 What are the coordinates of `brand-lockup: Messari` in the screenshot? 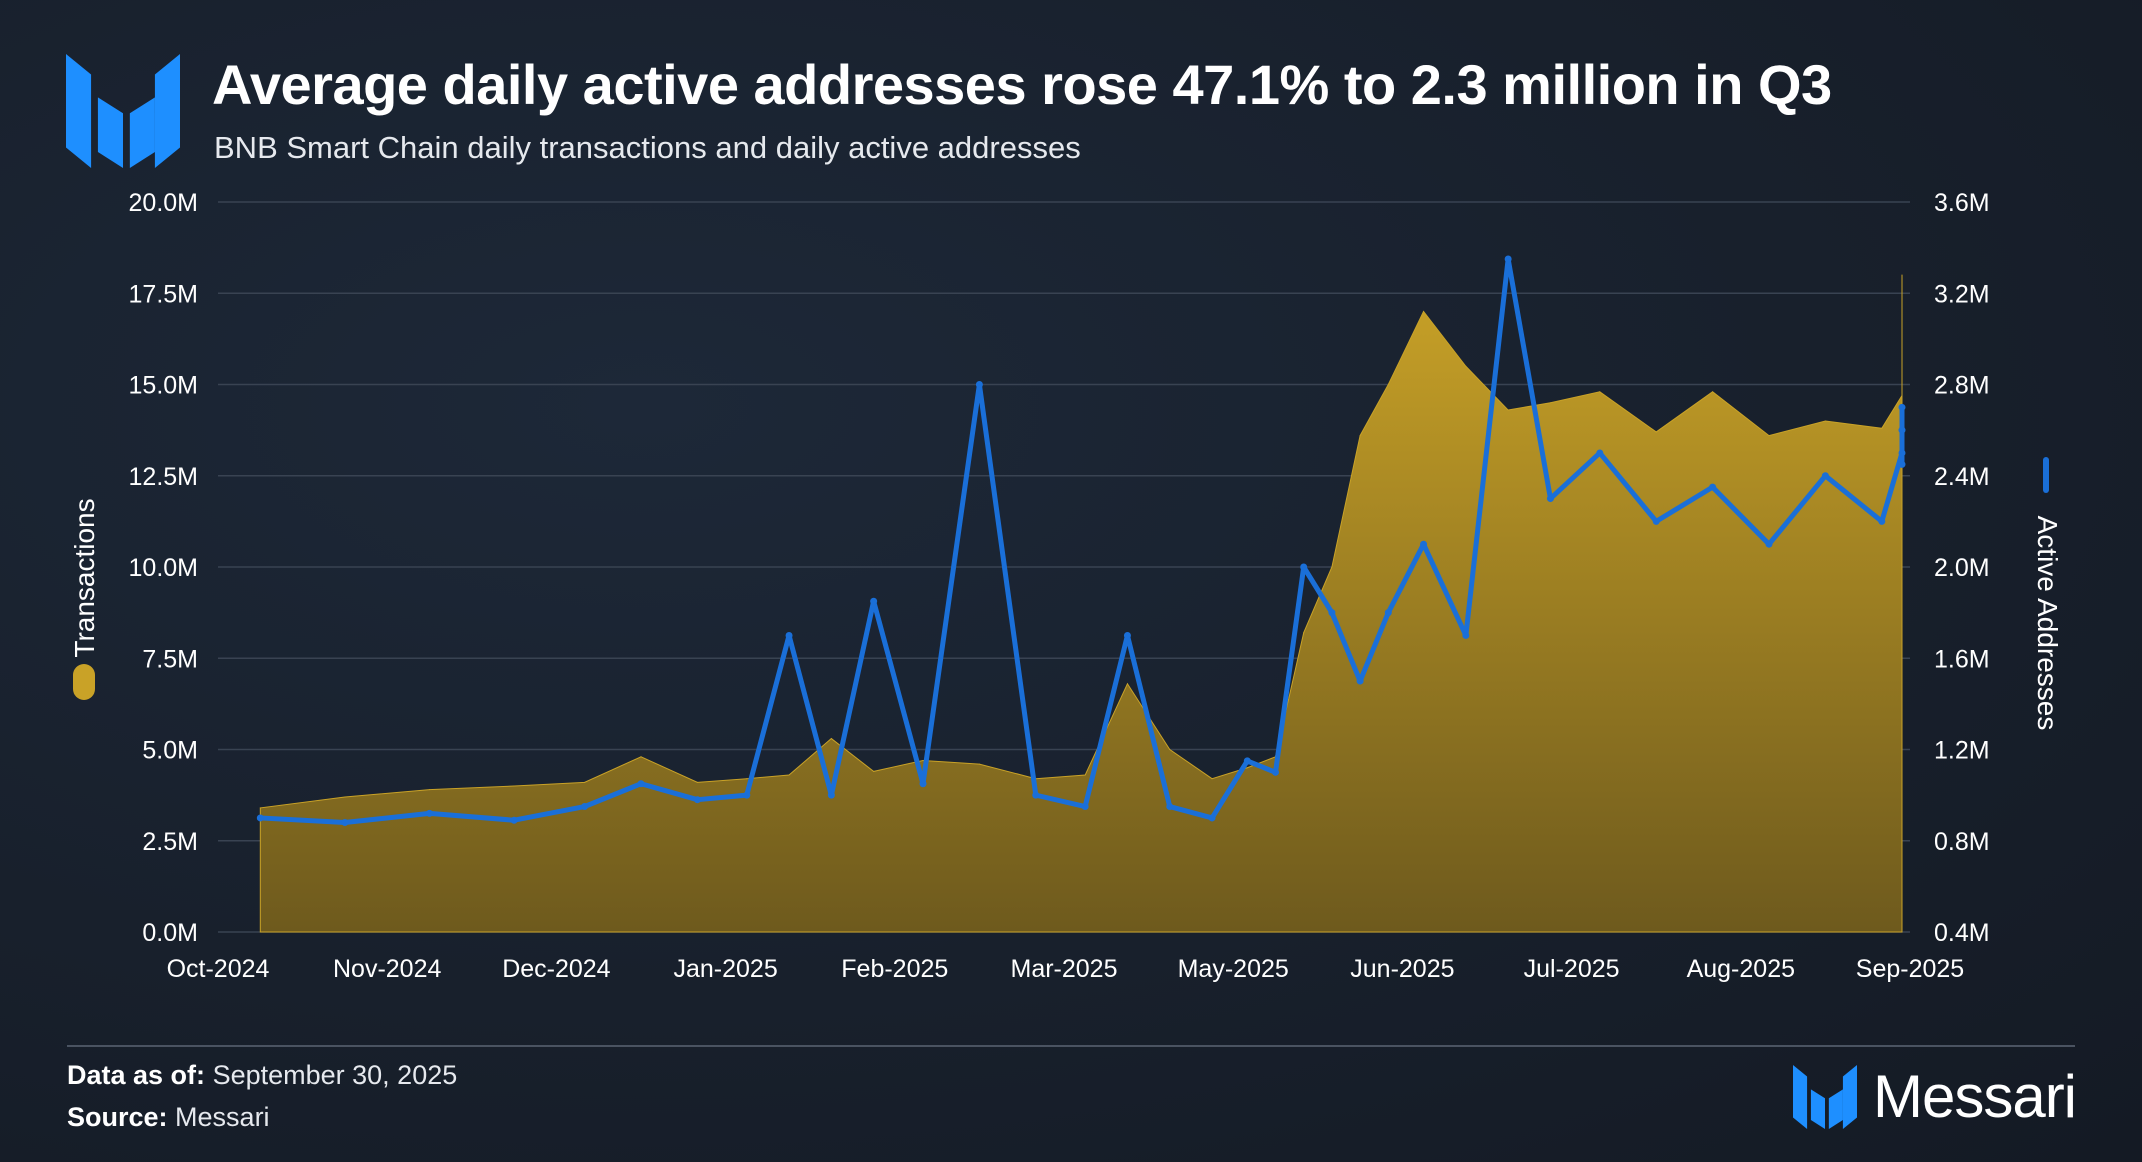 It's located at (1934, 1096).